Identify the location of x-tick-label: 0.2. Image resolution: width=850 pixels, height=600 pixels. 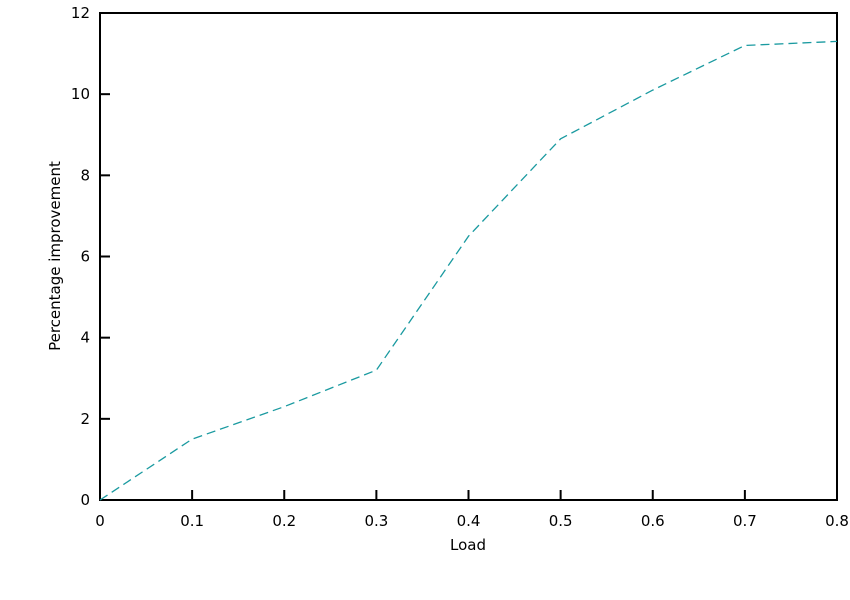
(284, 521).